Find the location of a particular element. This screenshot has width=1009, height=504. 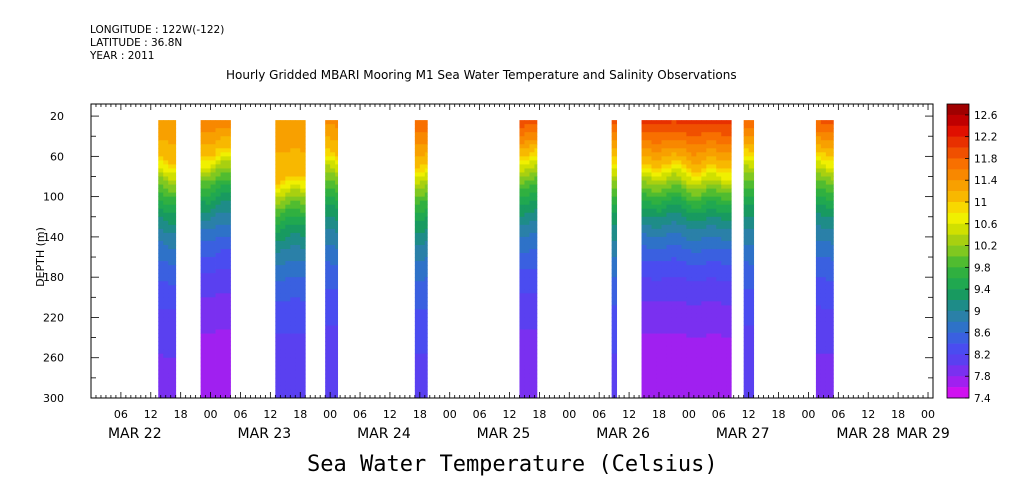

colorbar-label: 11.4 is located at coordinates (986, 181).